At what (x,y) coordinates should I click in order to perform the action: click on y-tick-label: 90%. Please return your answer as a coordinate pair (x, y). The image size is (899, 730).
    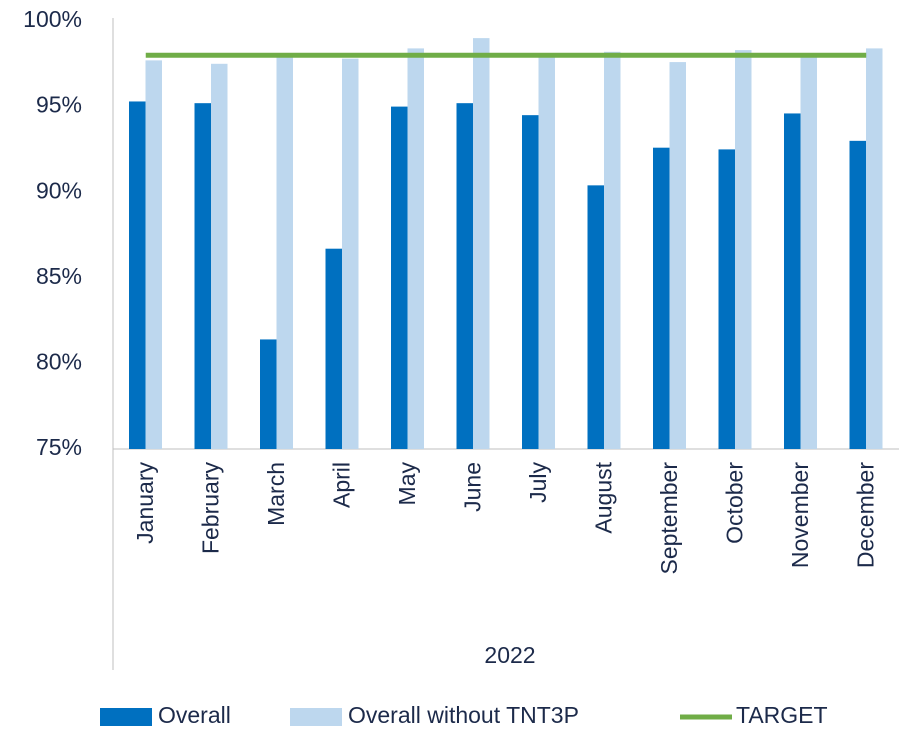
    Looking at the image, I should click on (59, 190).